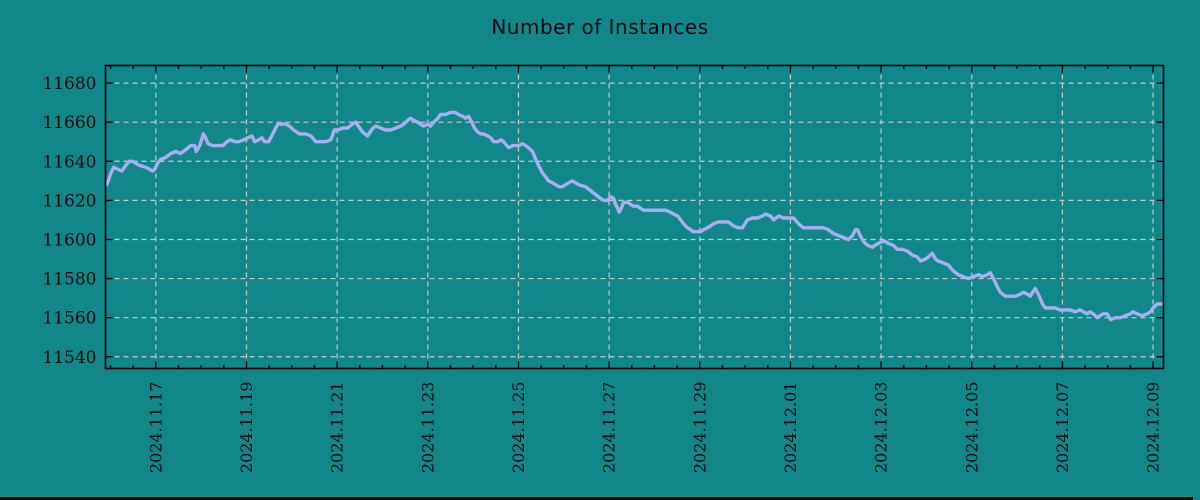 The height and width of the screenshot is (500, 1200). Describe the element at coordinates (596, 498) in the screenshot. I see `bottom-border-bar` at that location.